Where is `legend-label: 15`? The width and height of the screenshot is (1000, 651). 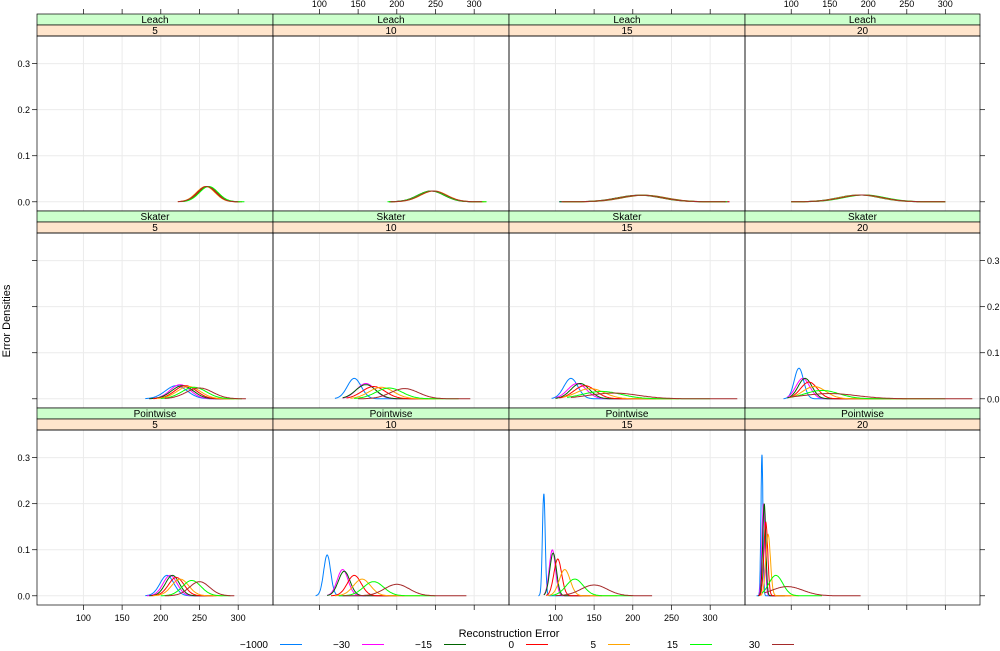
legend-label: 15 is located at coordinates (673, 645).